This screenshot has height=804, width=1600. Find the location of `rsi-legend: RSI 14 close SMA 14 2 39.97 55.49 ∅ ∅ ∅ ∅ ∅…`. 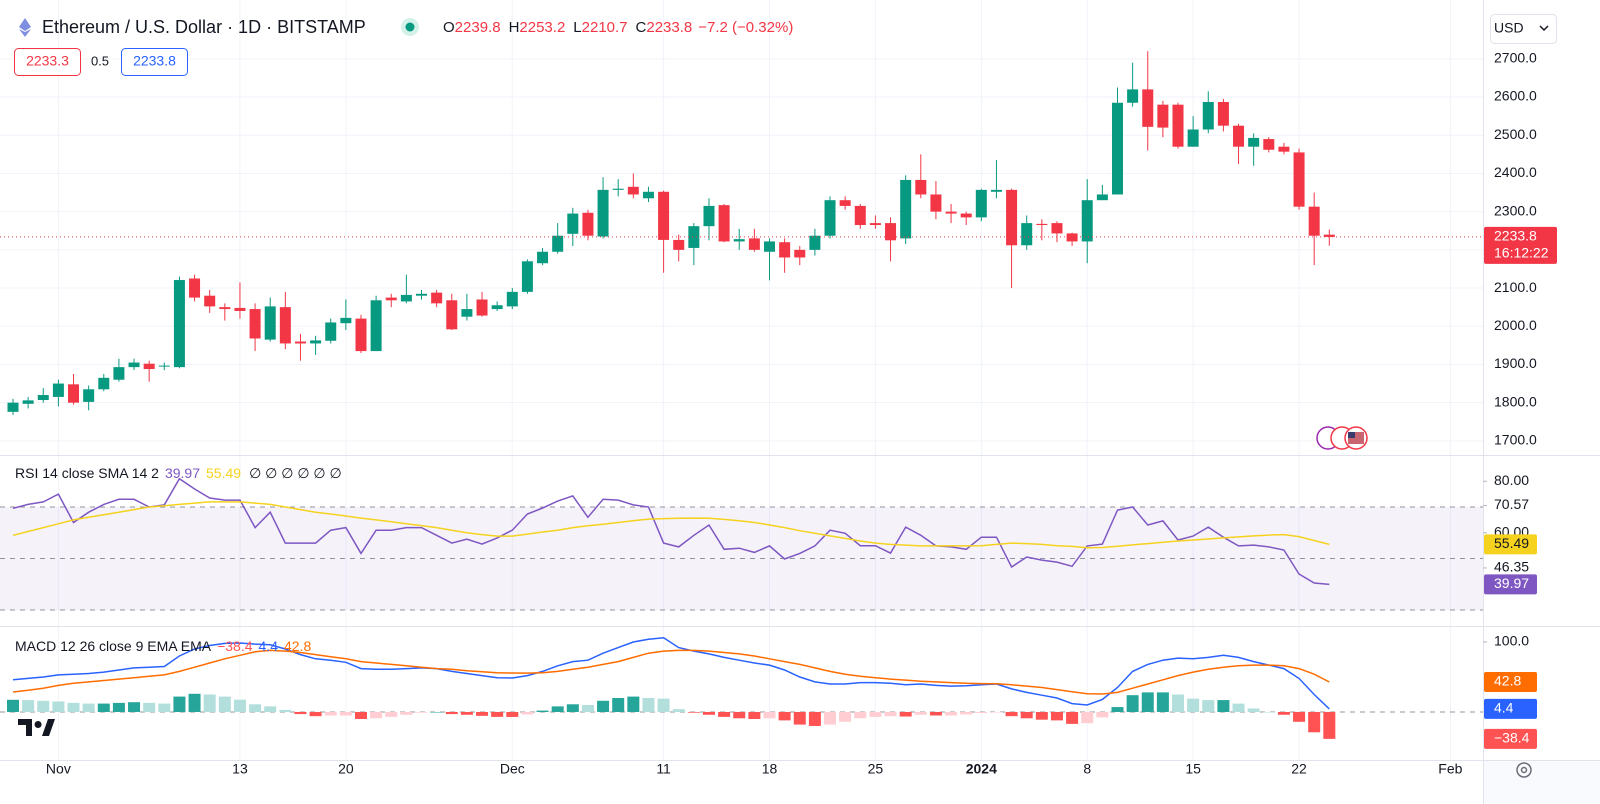

rsi-legend: RSI 14 close SMA 14 2 39.97 55.49 ∅ ∅ ∅ ∅ ∅… is located at coordinates (178, 473).